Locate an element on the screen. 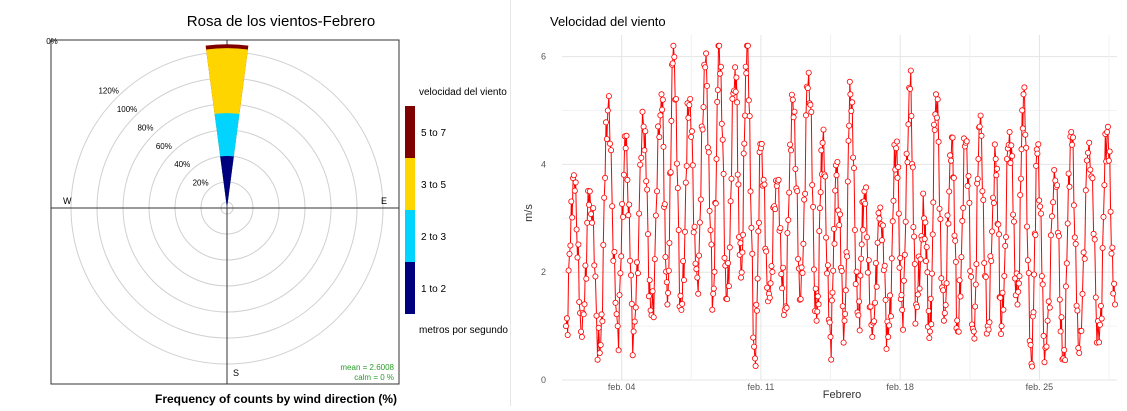 The image size is (1127, 411). legend-label: 2 to 3 is located at coordinates (433, 237).